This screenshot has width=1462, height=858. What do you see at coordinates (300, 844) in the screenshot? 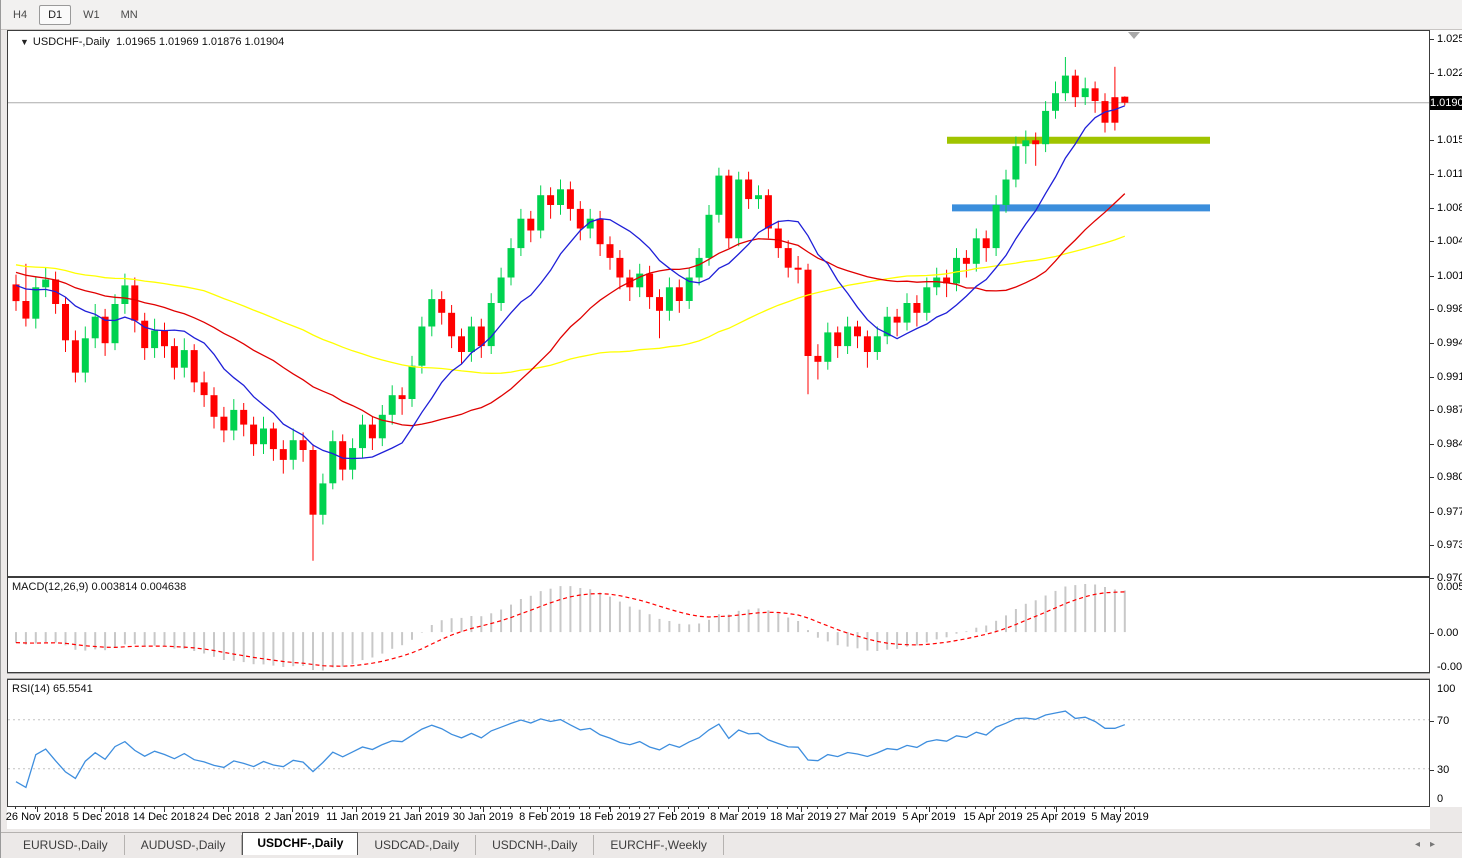
I see `chart-tab-usdchfdaily: USDCHF-,Daily` at bounding box center [300, 844].